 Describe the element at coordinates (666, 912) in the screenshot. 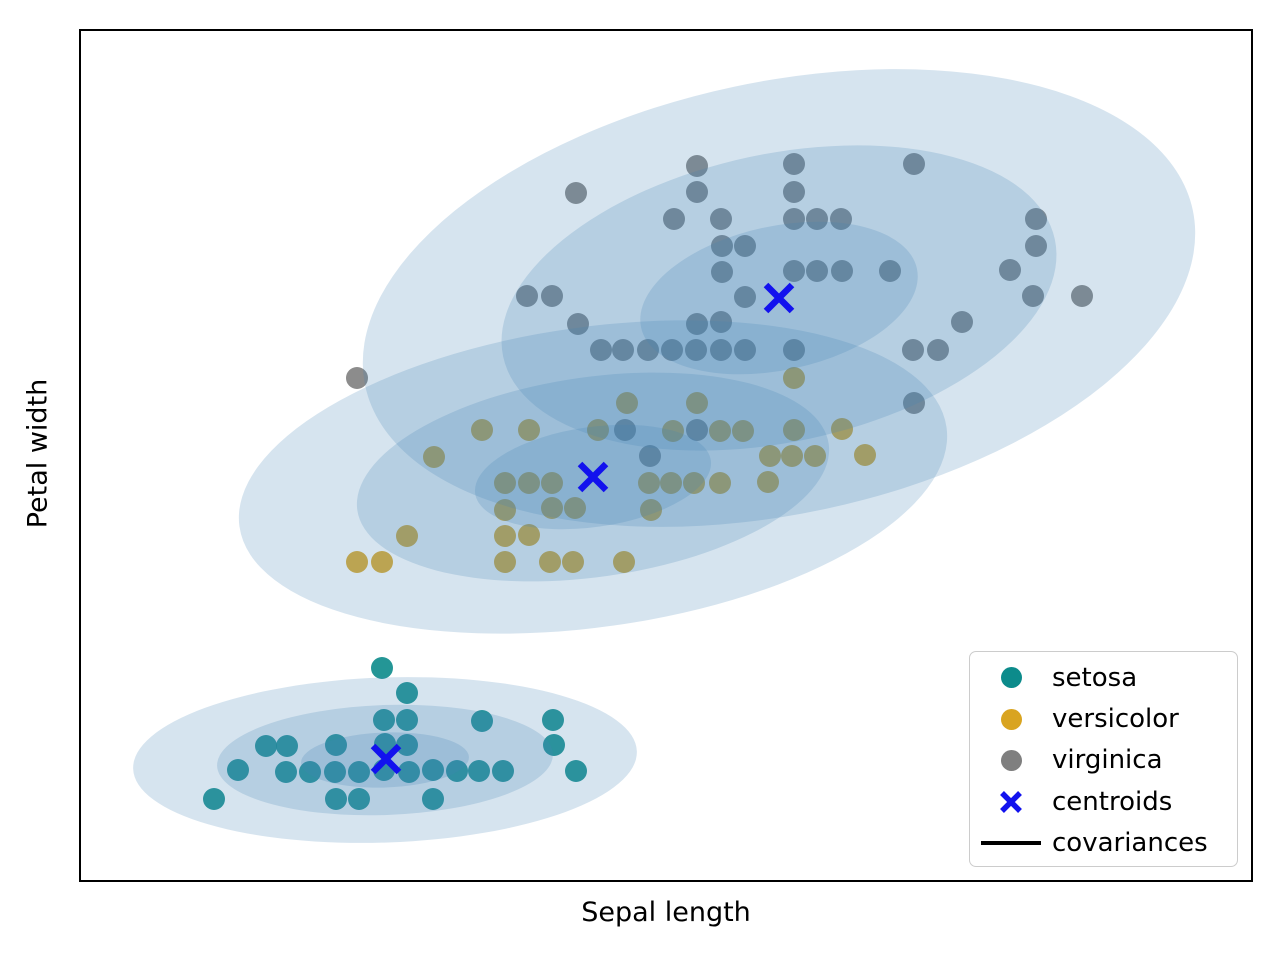

I see `x-axis-label: Sepal length` at that location.